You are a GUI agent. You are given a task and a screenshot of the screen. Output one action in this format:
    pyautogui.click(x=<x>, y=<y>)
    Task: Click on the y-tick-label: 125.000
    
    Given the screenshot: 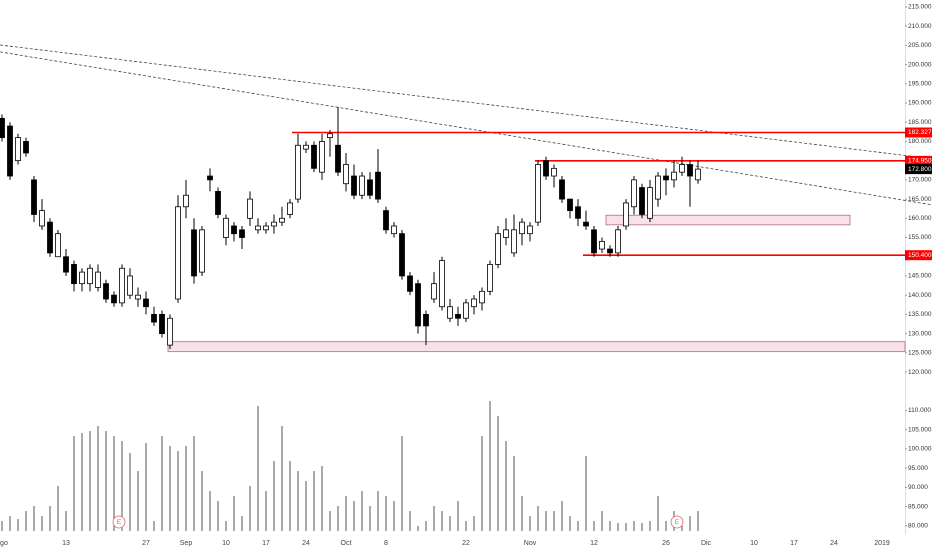 What is the action you would take?
    pyautogui.click(x=920, y=353)
    